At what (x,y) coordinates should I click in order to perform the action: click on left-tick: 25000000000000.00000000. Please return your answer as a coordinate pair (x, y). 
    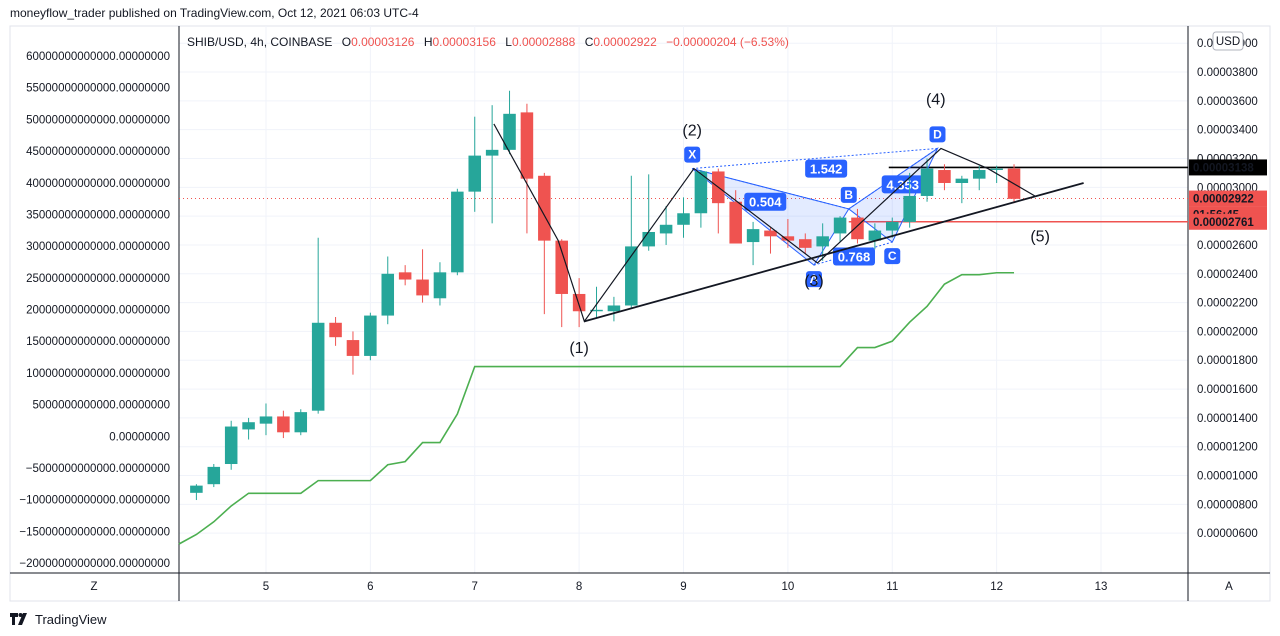
    Looking at the image, I should click on (98, 279).